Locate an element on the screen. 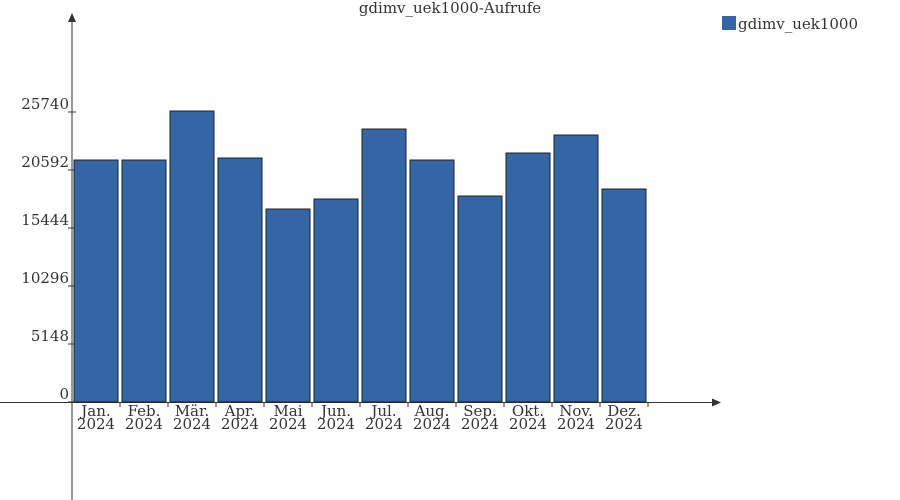  y-tick-label: 25740 is located at coordinates (45, 104).